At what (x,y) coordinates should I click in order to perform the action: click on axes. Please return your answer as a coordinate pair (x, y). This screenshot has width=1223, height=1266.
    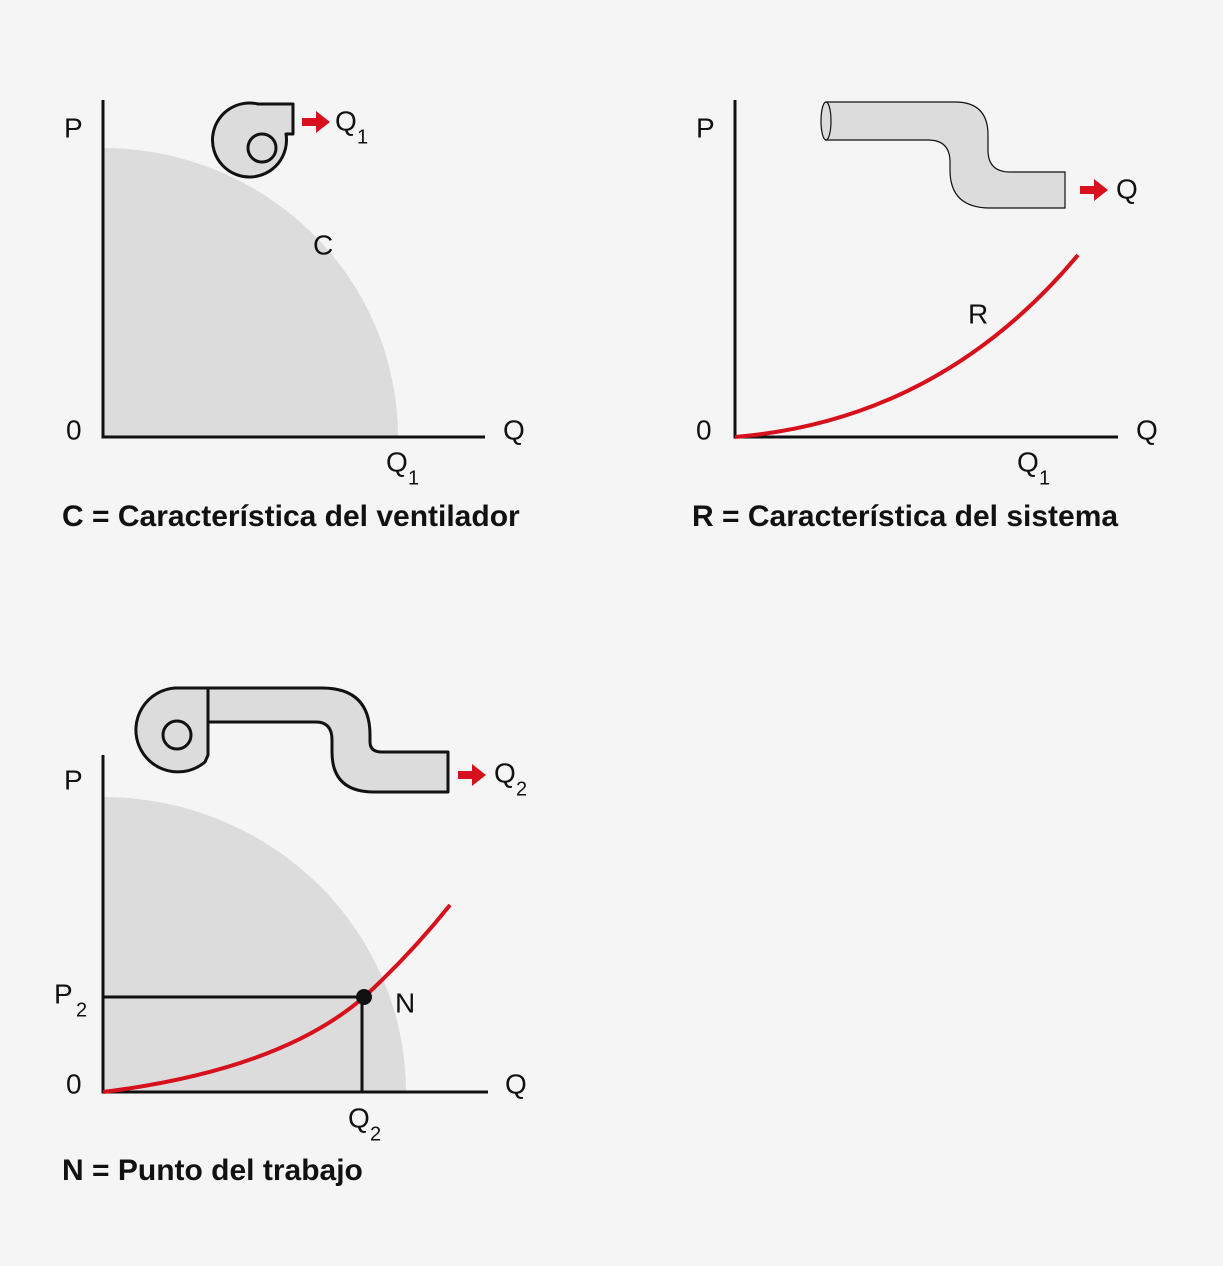
    Looking at the image, I should click on (293, 269).